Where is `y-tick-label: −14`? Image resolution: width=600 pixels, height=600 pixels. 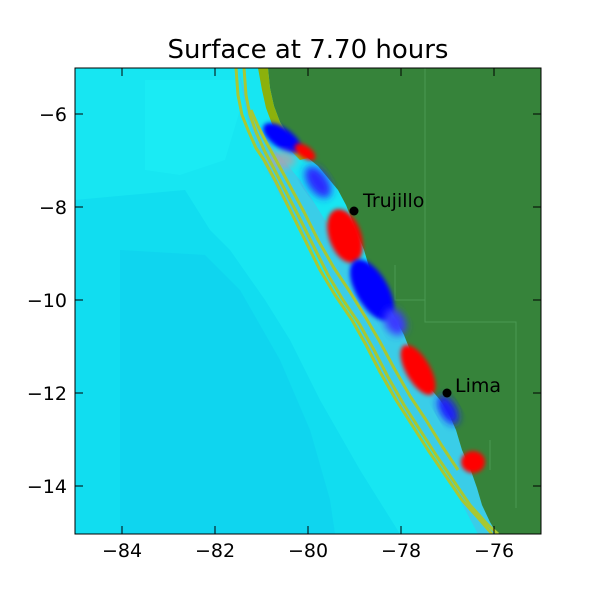
y-tick-label: −14 is located at coordinates (47, 487).